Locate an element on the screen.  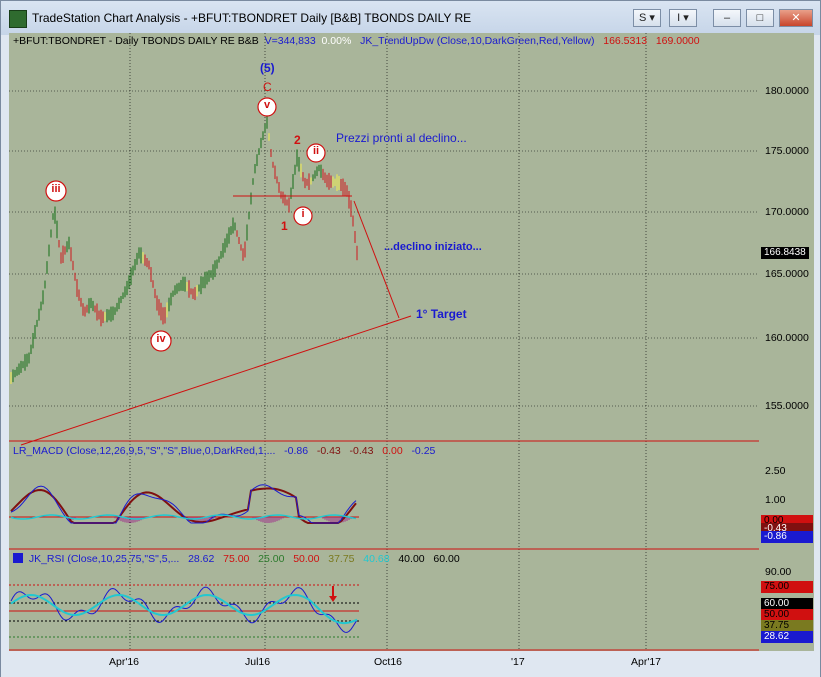
wave-c-label: C is located at coordinates (267, 87).